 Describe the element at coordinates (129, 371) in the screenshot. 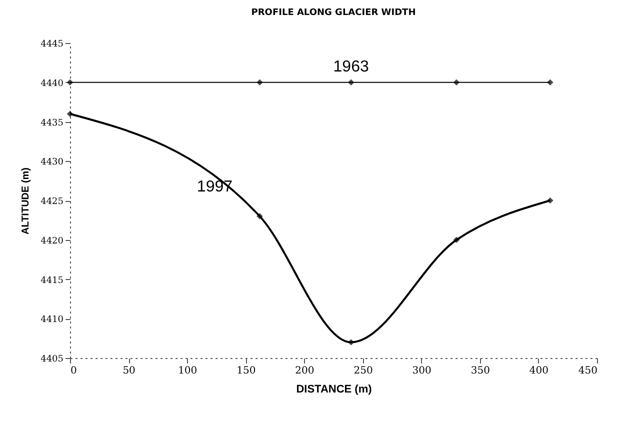

I see `x-tick-label: 50` at that location.